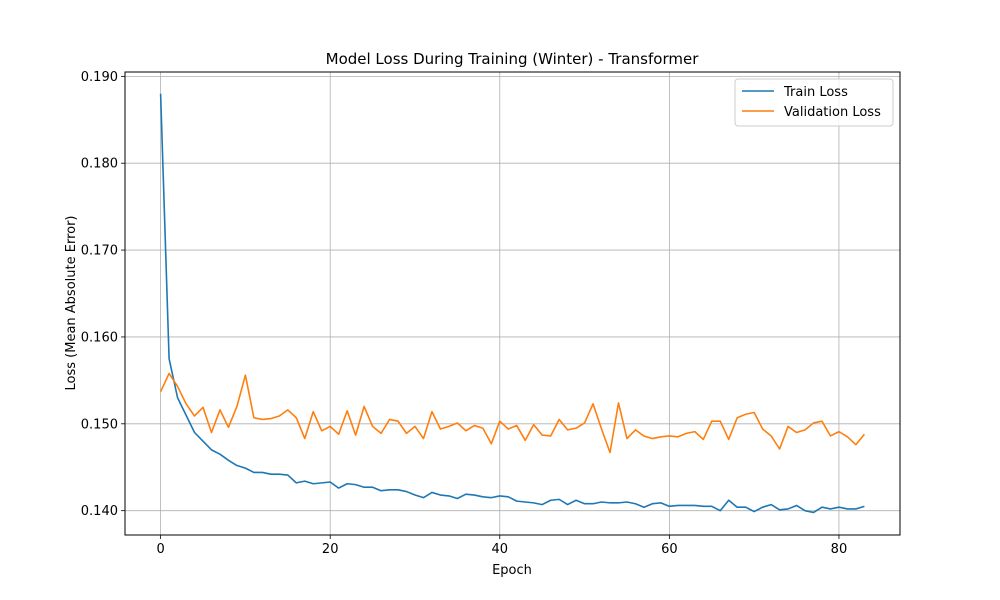 The height and width of the screenshot is (600, 1000). I want to click on x-axis-label: Epoch, so click(512, 570).